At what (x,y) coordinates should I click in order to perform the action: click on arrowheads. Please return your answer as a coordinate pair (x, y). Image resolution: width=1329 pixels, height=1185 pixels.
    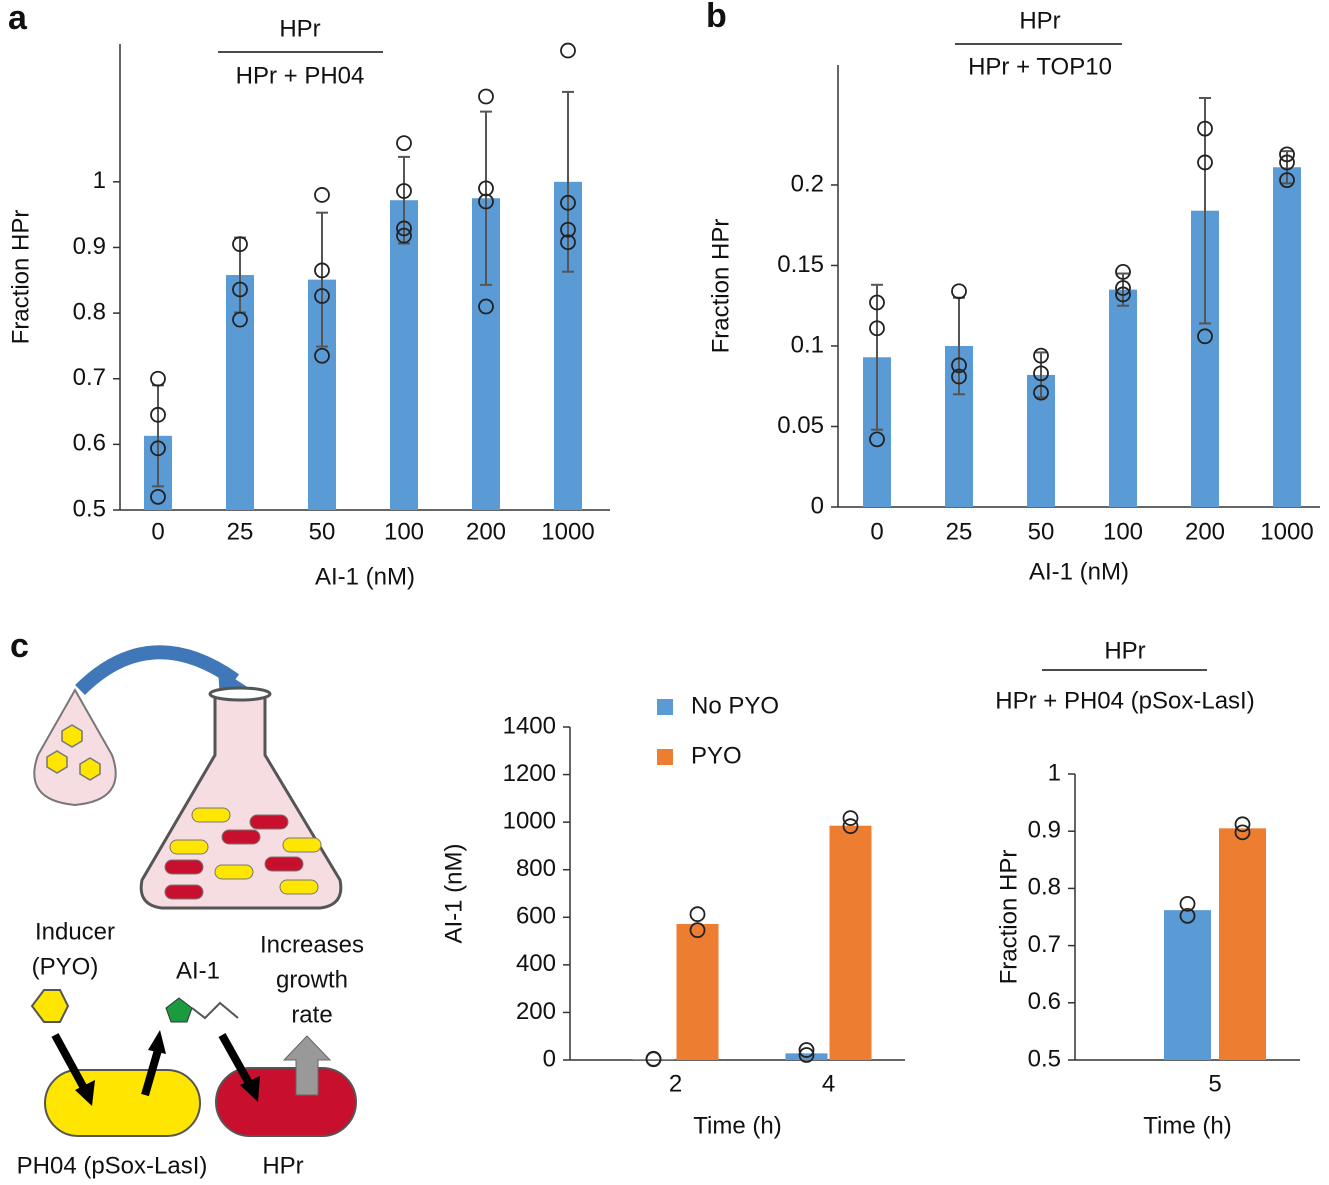
    Looking at the image, I should click on (167, 1068).